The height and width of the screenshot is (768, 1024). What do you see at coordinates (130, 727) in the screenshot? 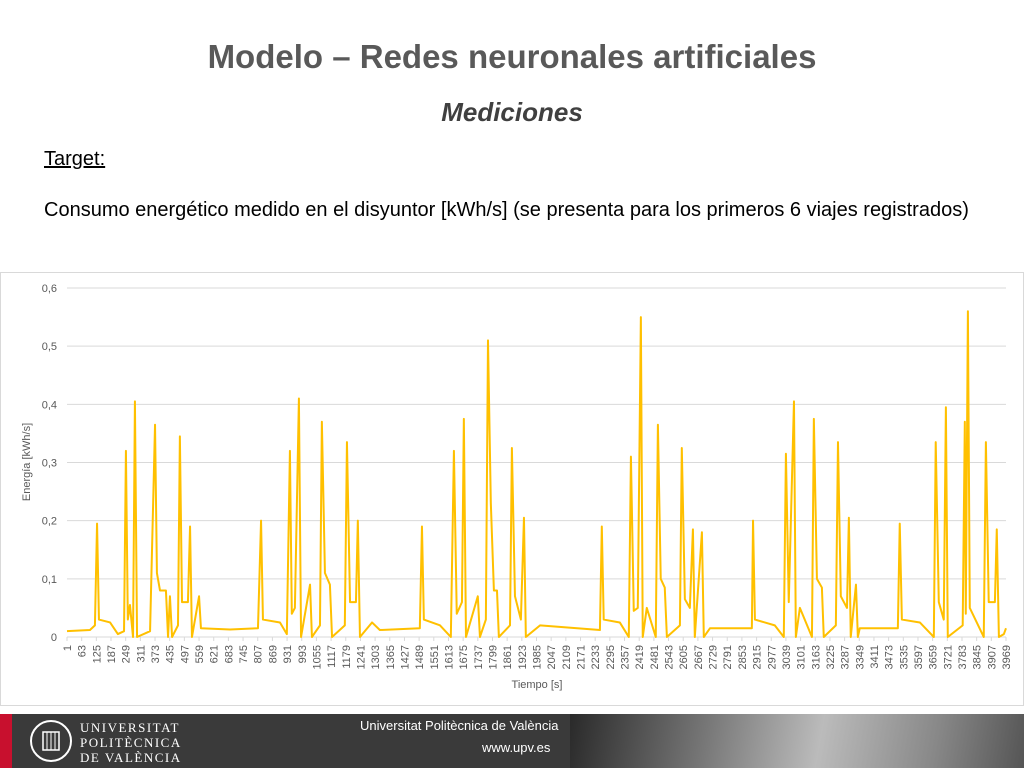
I see `logo-text: UNIVERSITAT` at bounding box center [130, 727].